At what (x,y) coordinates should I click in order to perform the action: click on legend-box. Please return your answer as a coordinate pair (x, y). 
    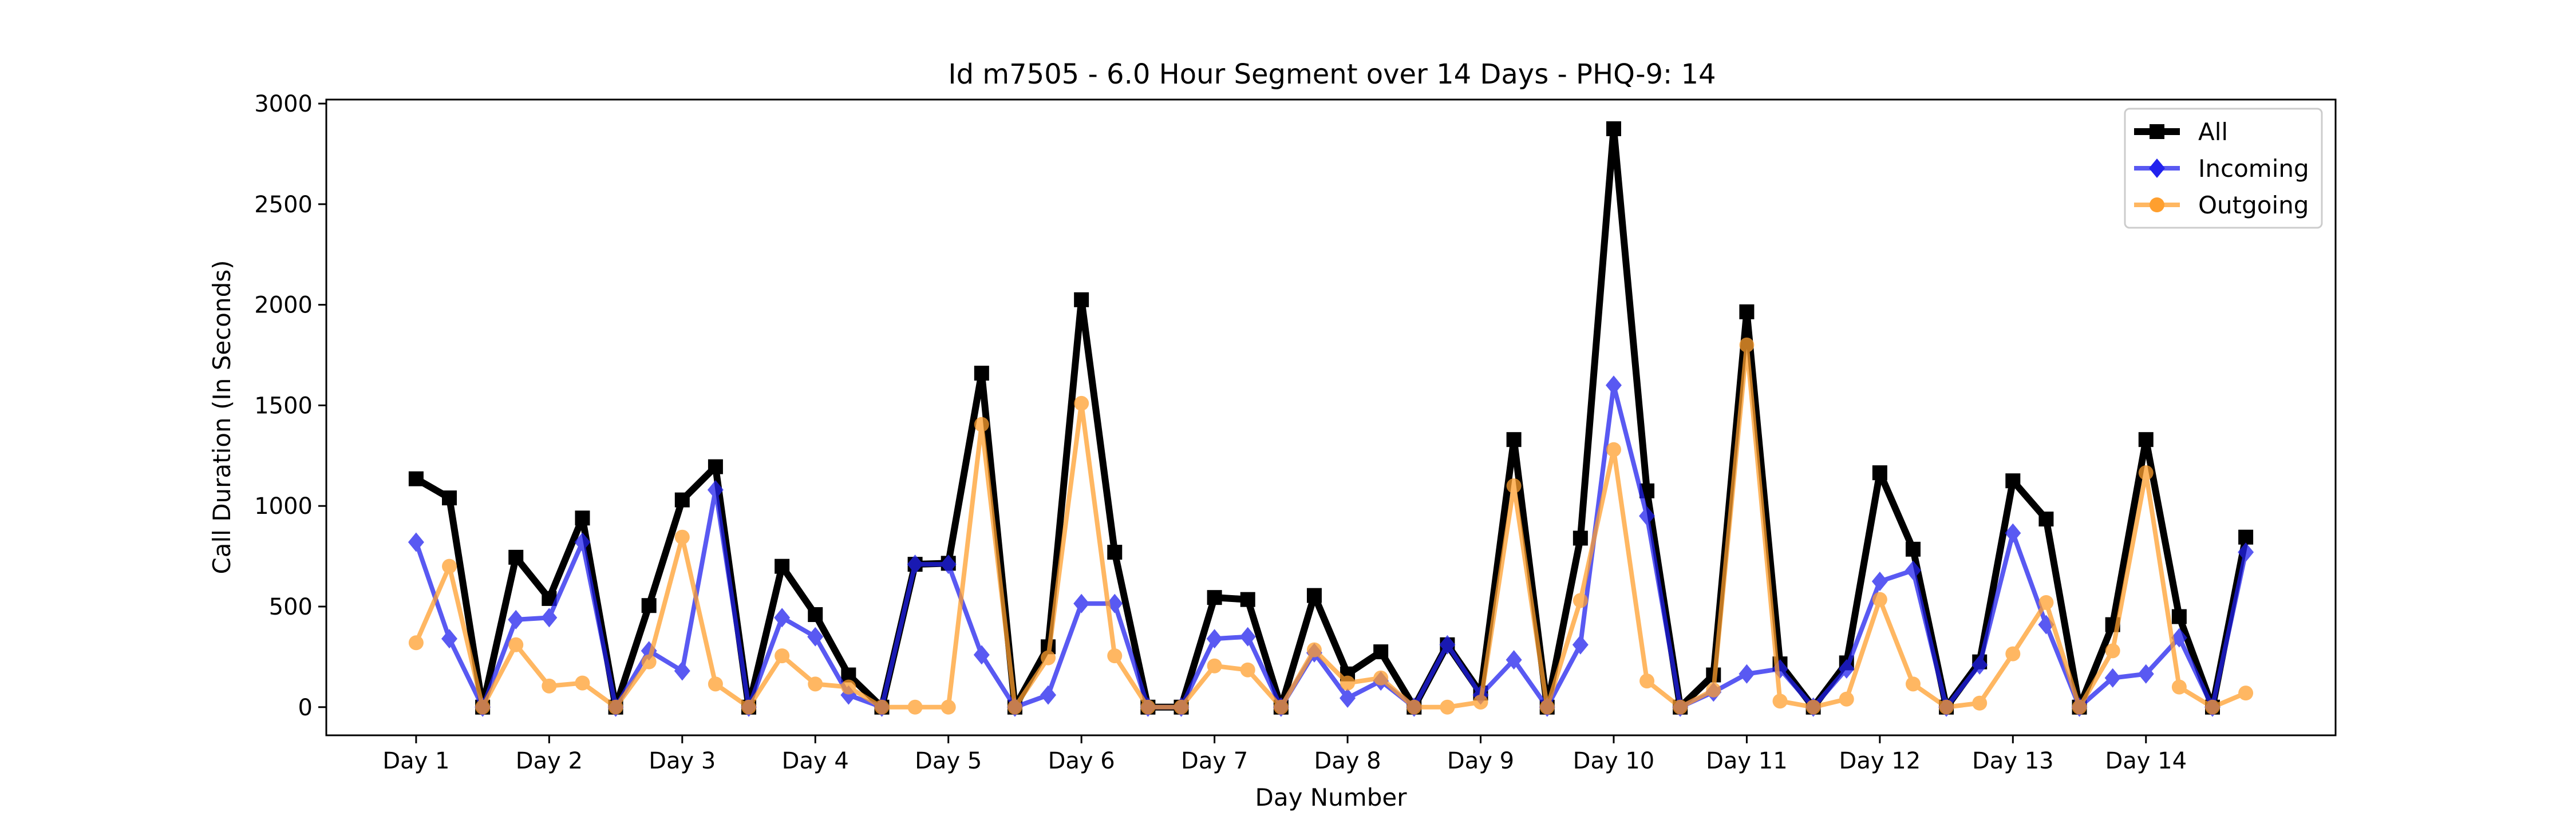
    Looking at the image, I should click on (2223, 168).